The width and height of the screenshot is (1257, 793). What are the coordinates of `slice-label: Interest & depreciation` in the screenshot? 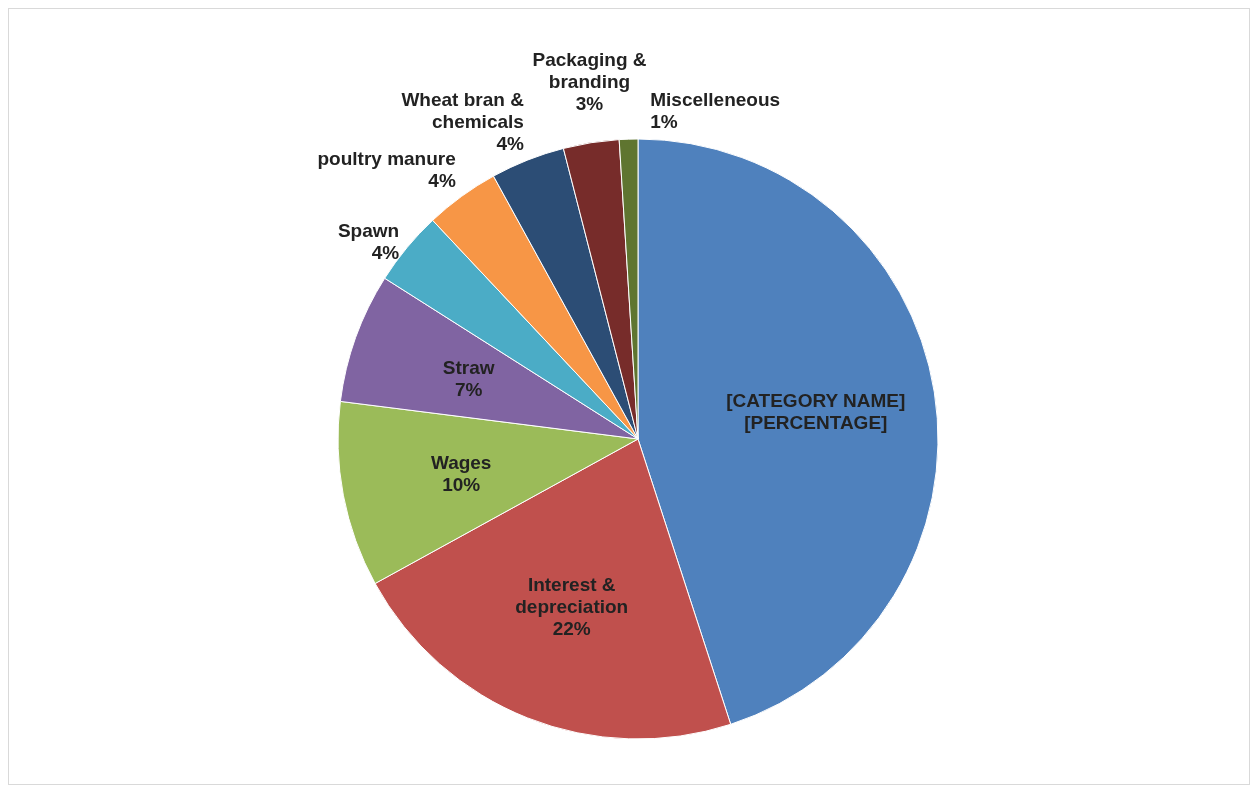 It's located at (572, 595).